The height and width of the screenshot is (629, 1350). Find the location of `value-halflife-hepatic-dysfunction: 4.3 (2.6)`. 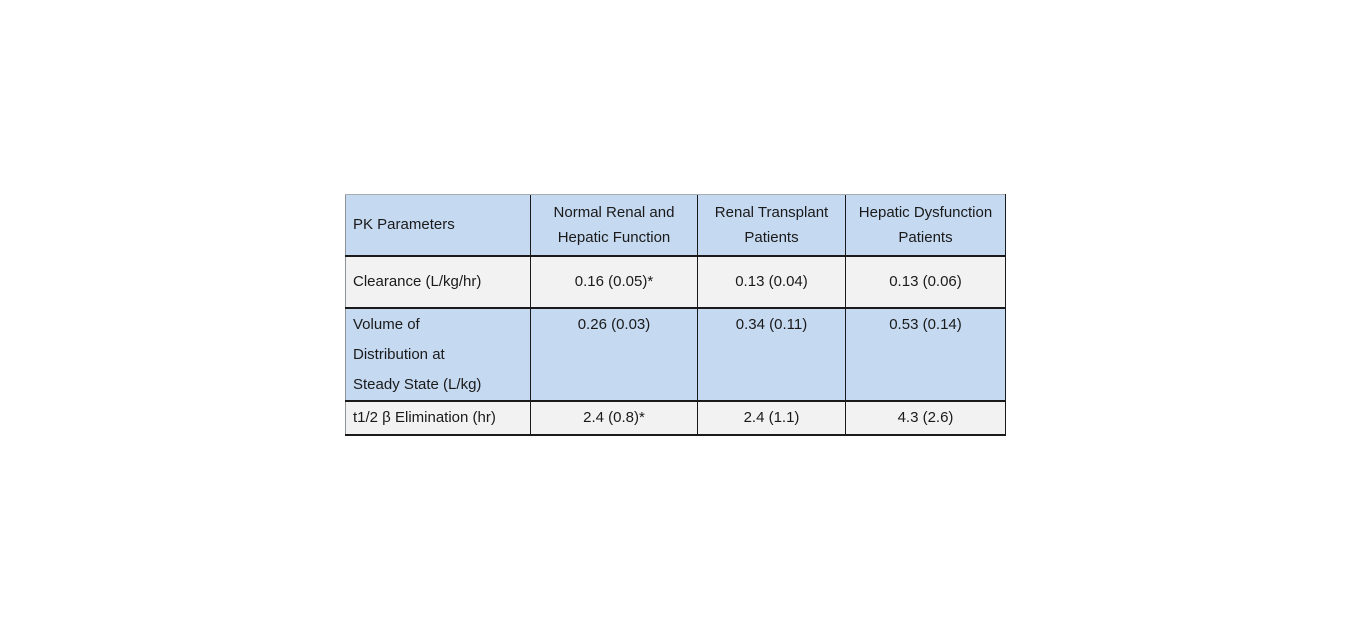

value-halflife-hepatic-dysfunction: 4.3 (2.6) is located at coordinates (925, 417).